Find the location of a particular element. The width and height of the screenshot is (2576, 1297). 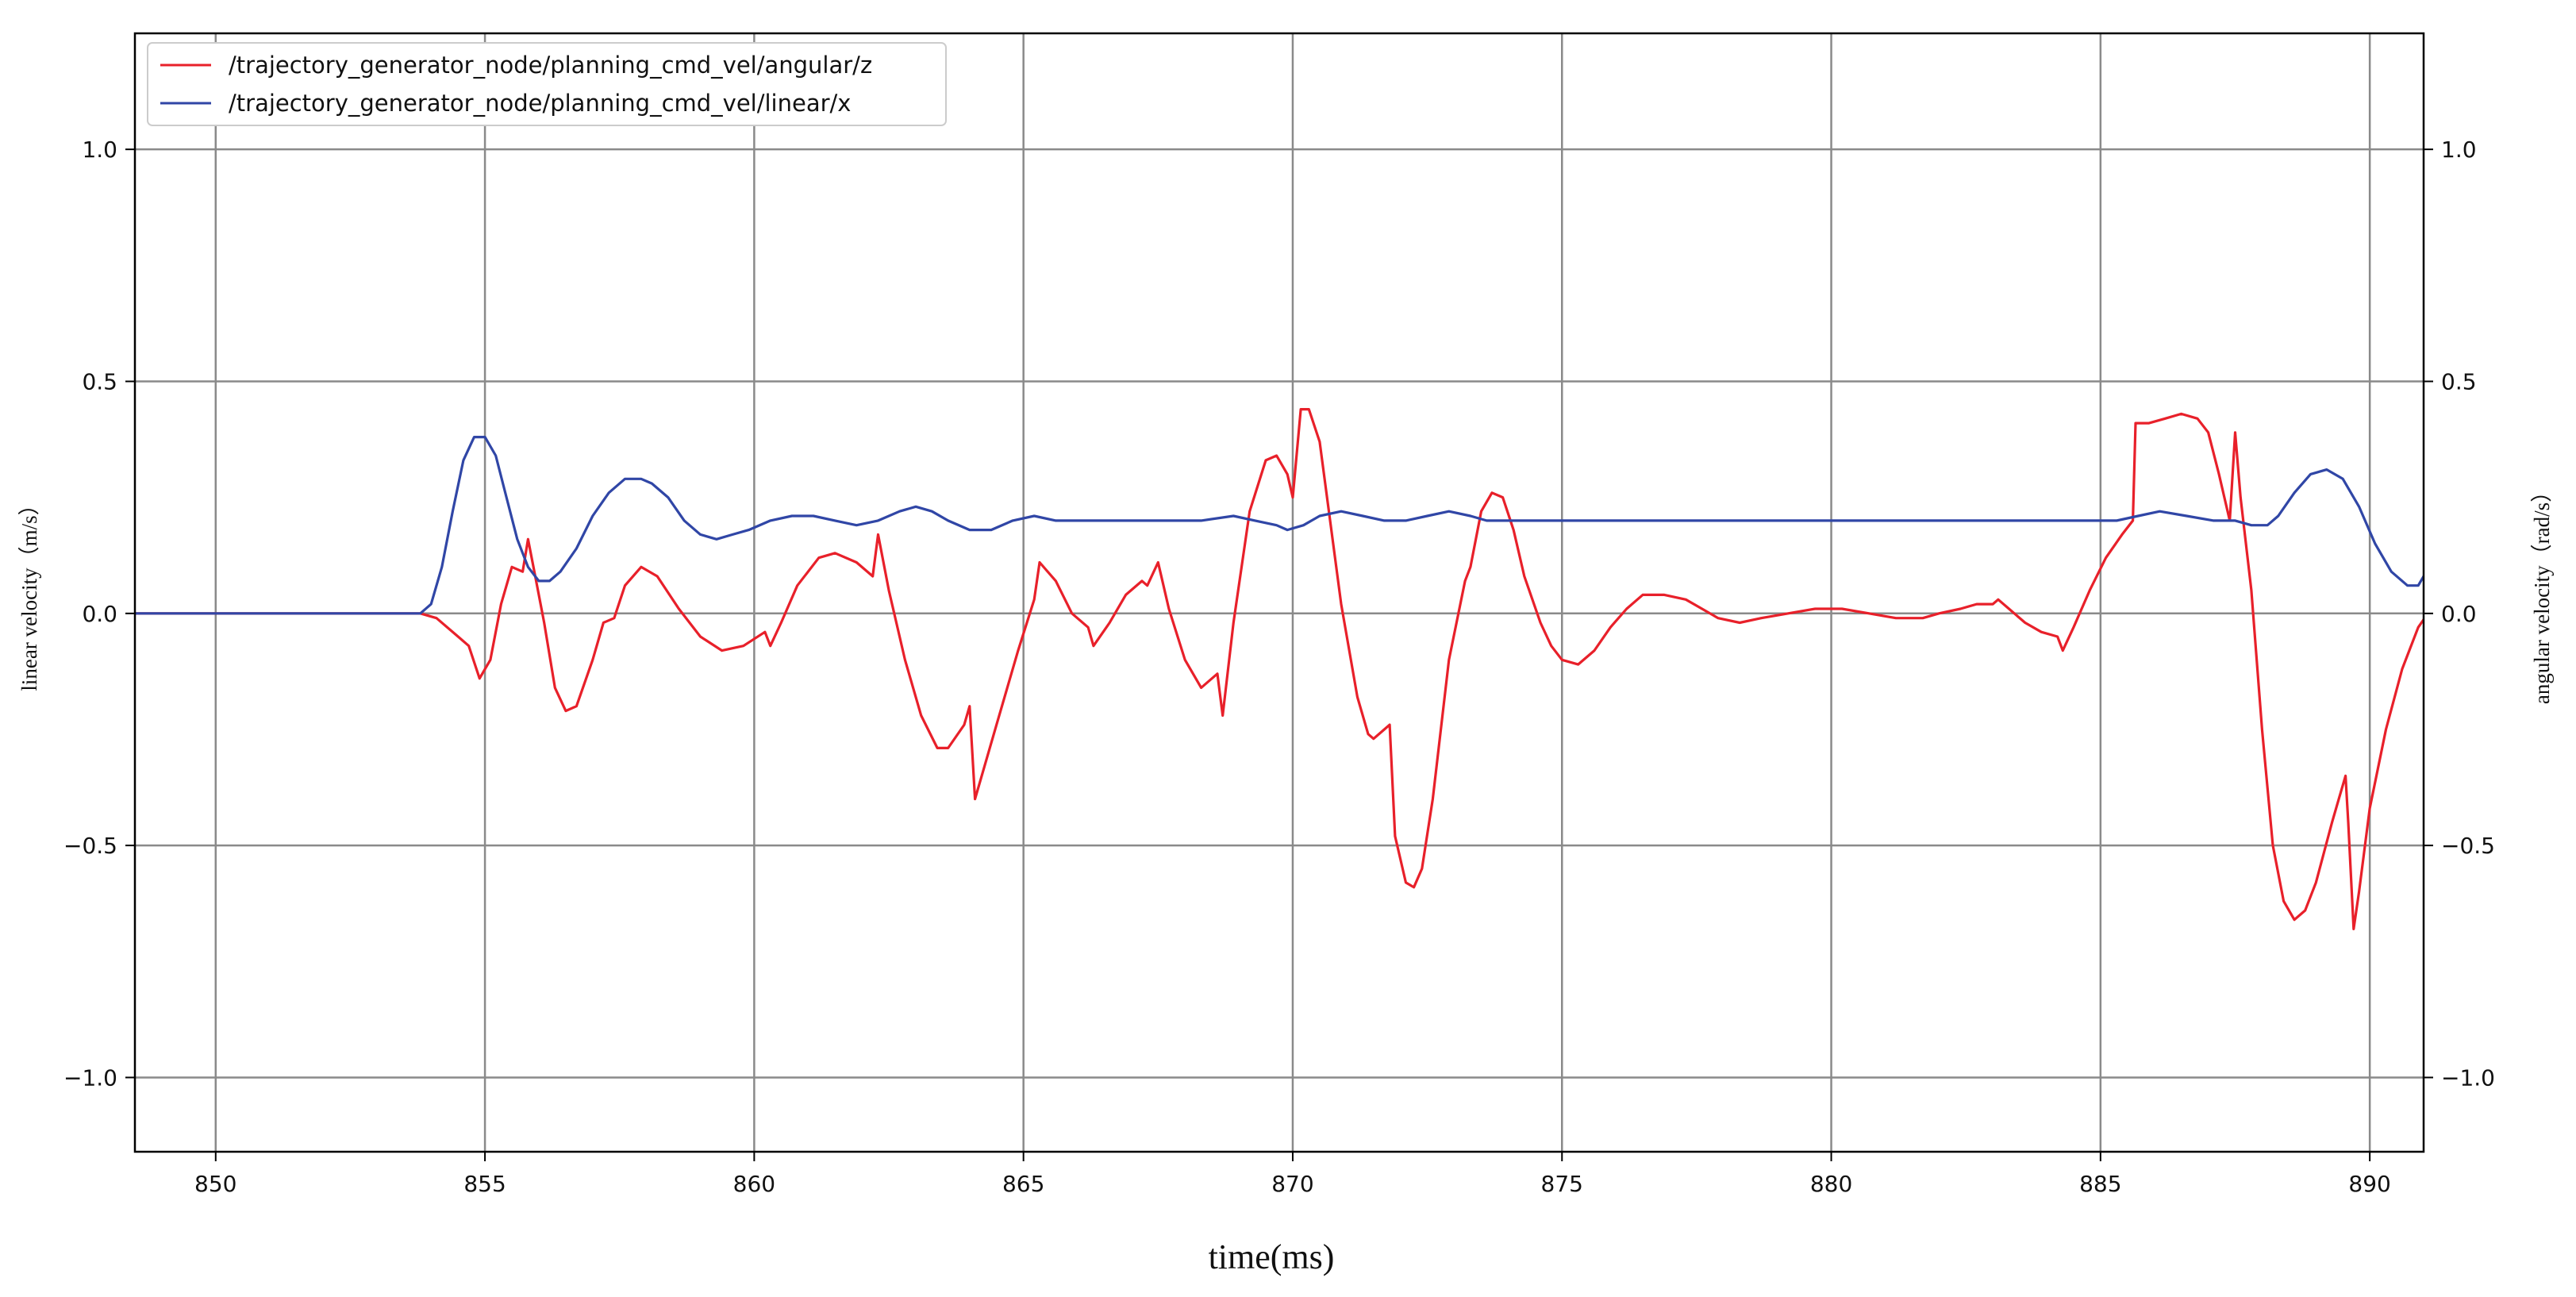

left-y-tick-label: −0.5 is located at coordinates (90, 846).